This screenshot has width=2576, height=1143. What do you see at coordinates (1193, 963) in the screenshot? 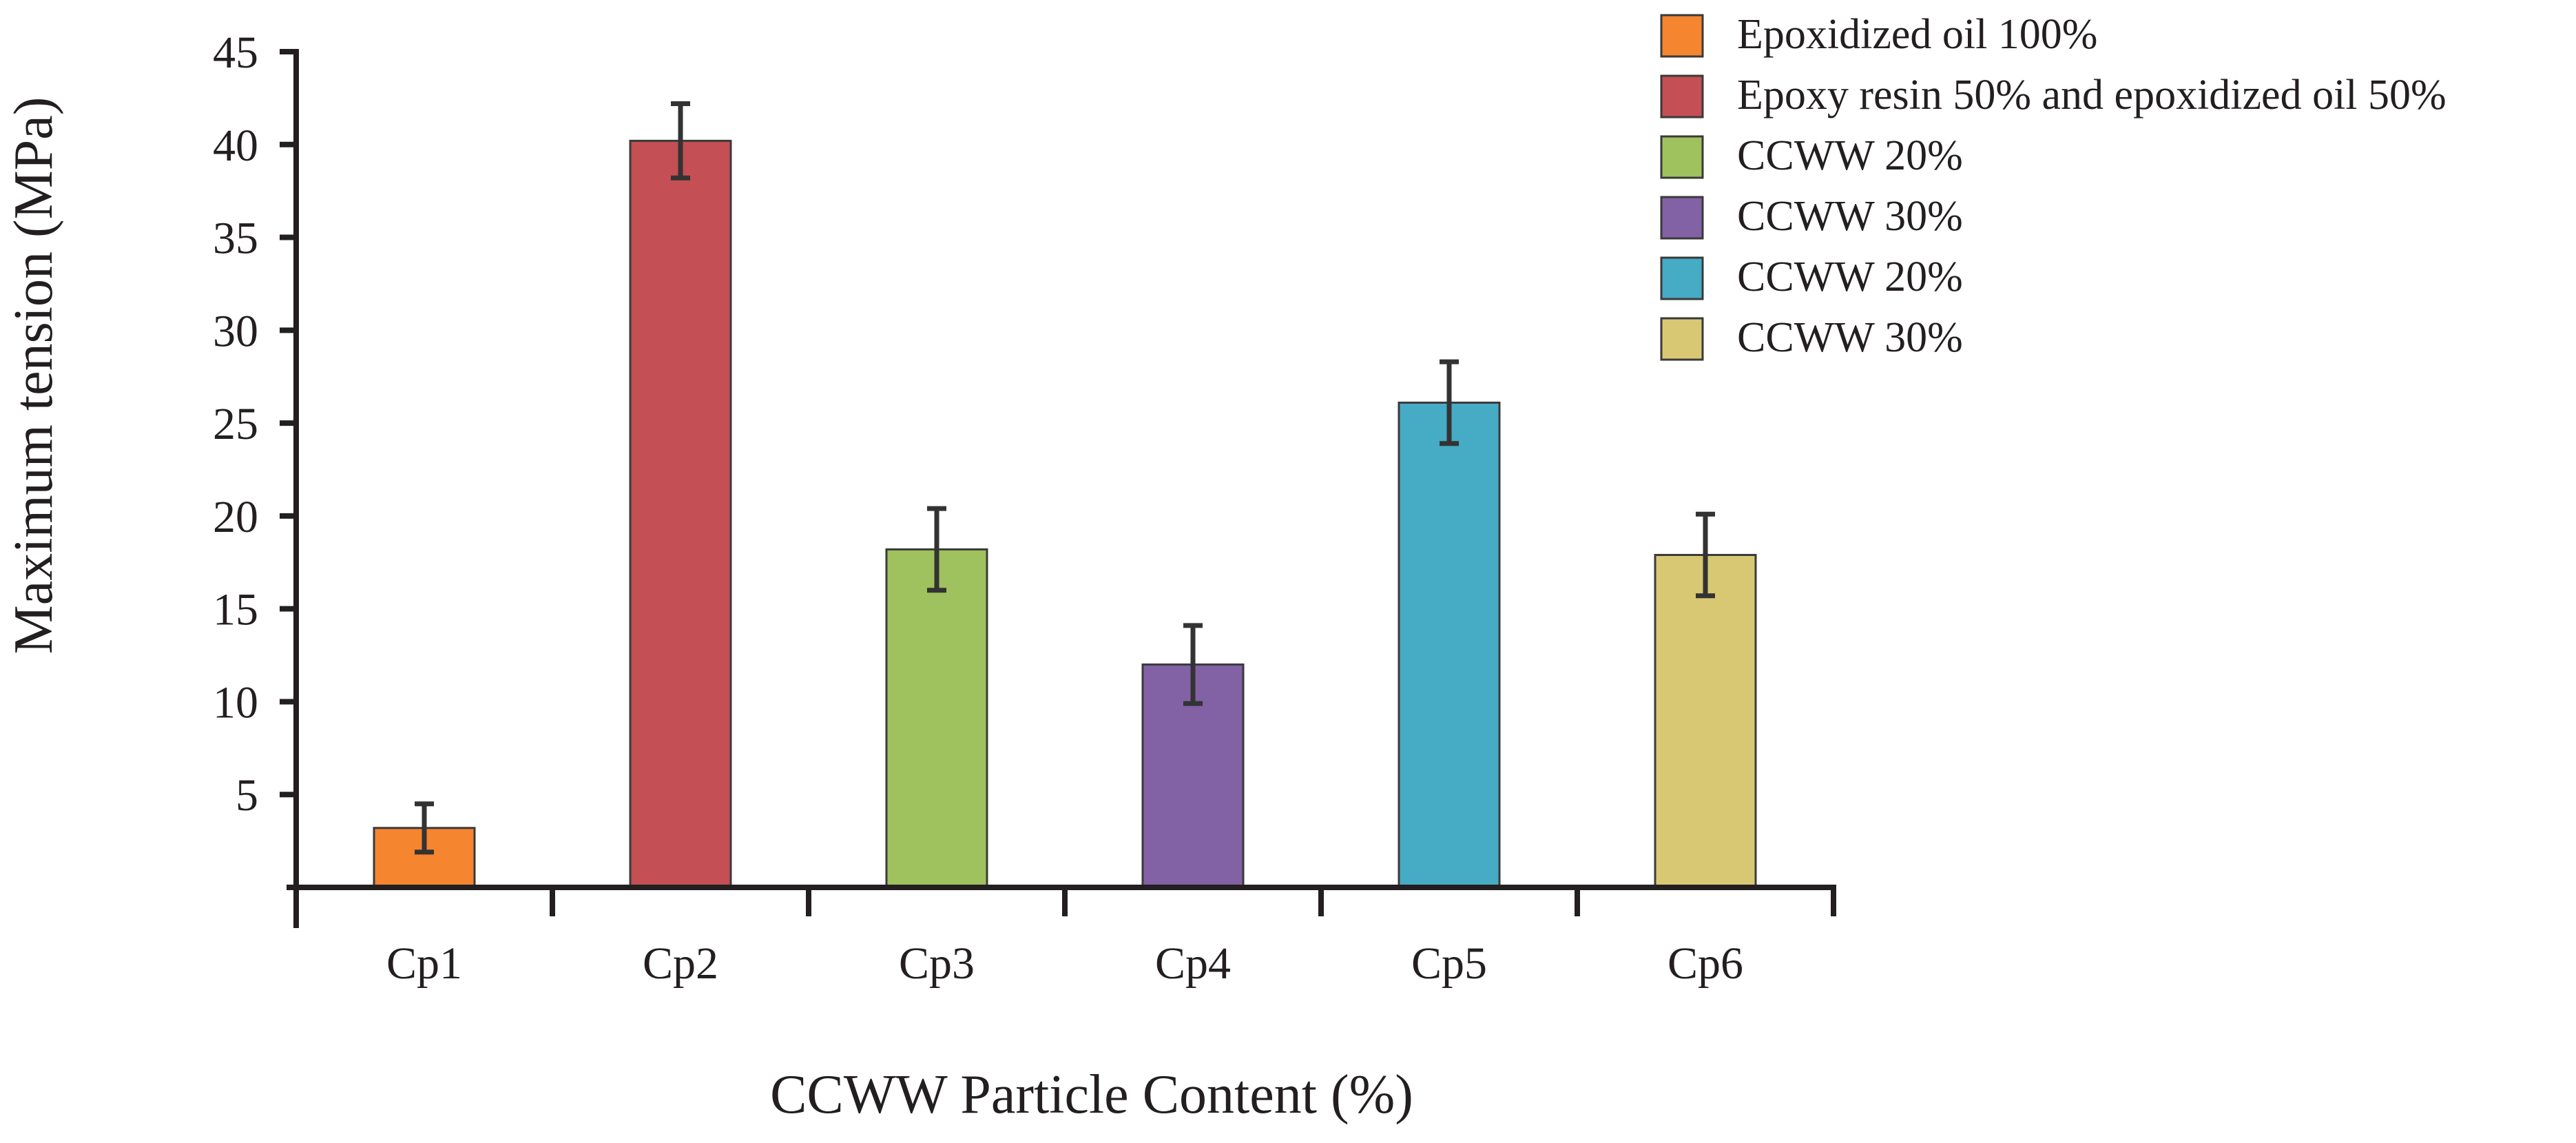
I see `x-tick-label: Cp4` at bounding box center [1193, 963].